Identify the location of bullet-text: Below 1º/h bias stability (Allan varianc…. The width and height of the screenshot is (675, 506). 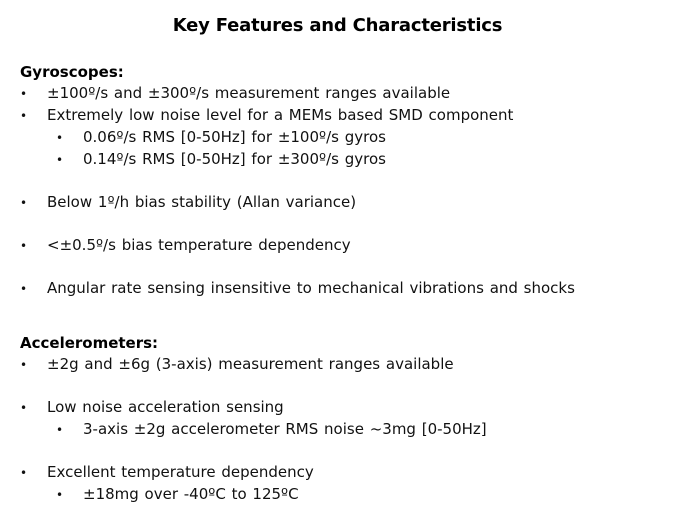
(202, 202).